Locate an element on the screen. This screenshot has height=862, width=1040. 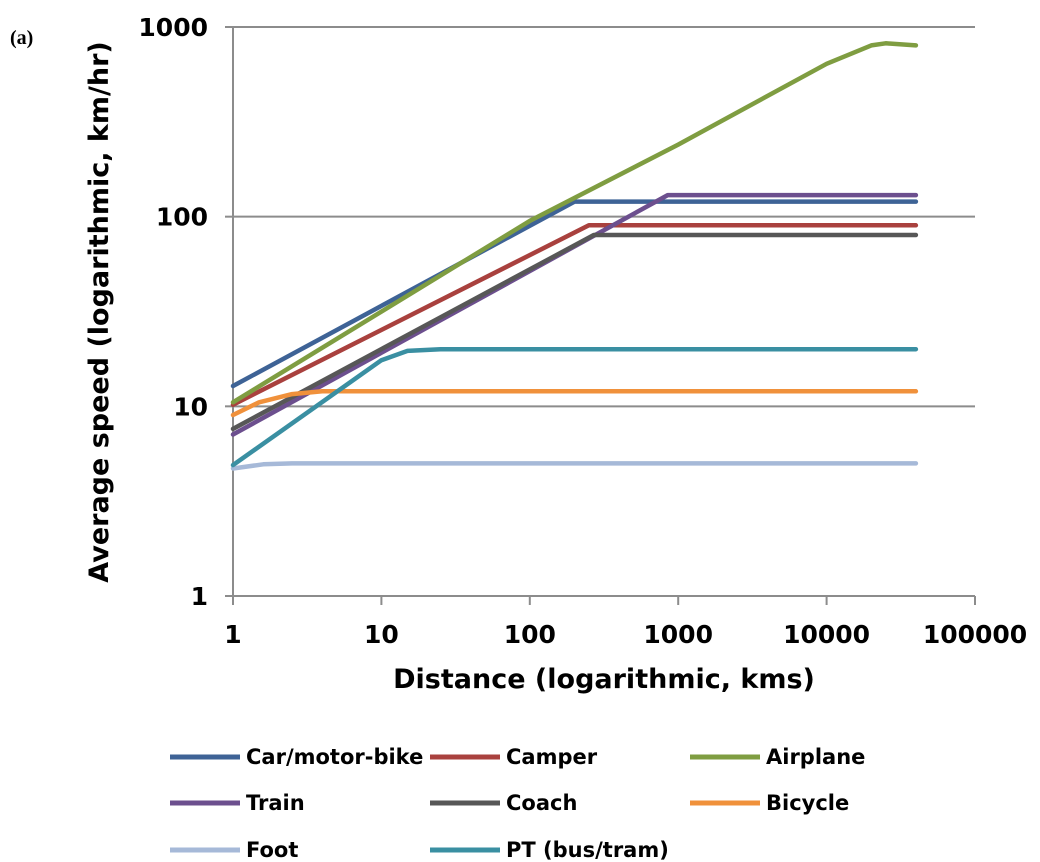
legend-item-train: Train is located at coordinates (237, 803).